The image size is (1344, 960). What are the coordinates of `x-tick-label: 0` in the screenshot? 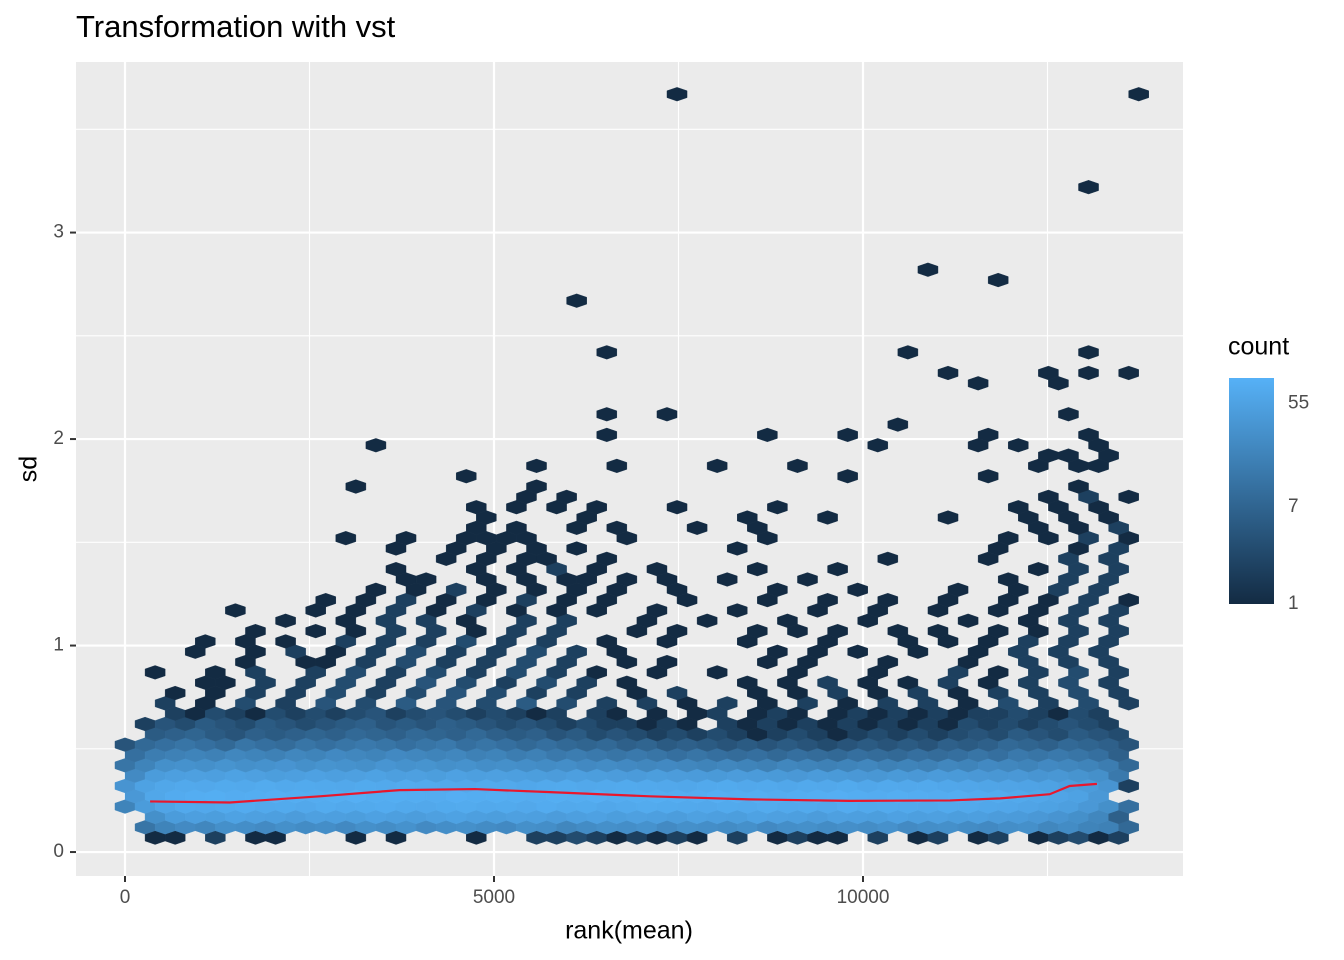 It's located at (125, 897).